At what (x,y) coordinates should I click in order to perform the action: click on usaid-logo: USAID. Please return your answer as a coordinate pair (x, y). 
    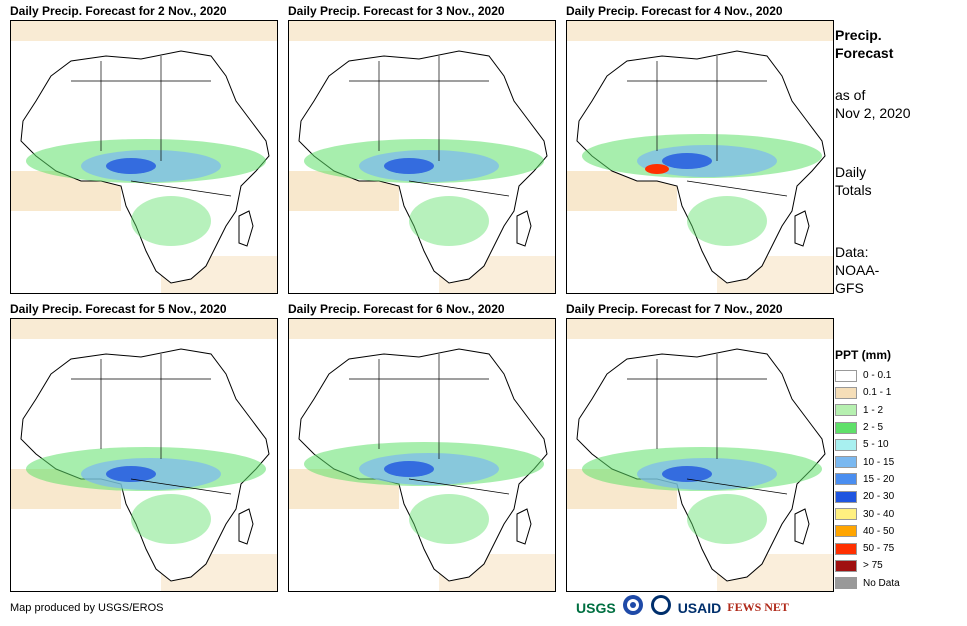
    Looking at the image, I should click on (699, 607).